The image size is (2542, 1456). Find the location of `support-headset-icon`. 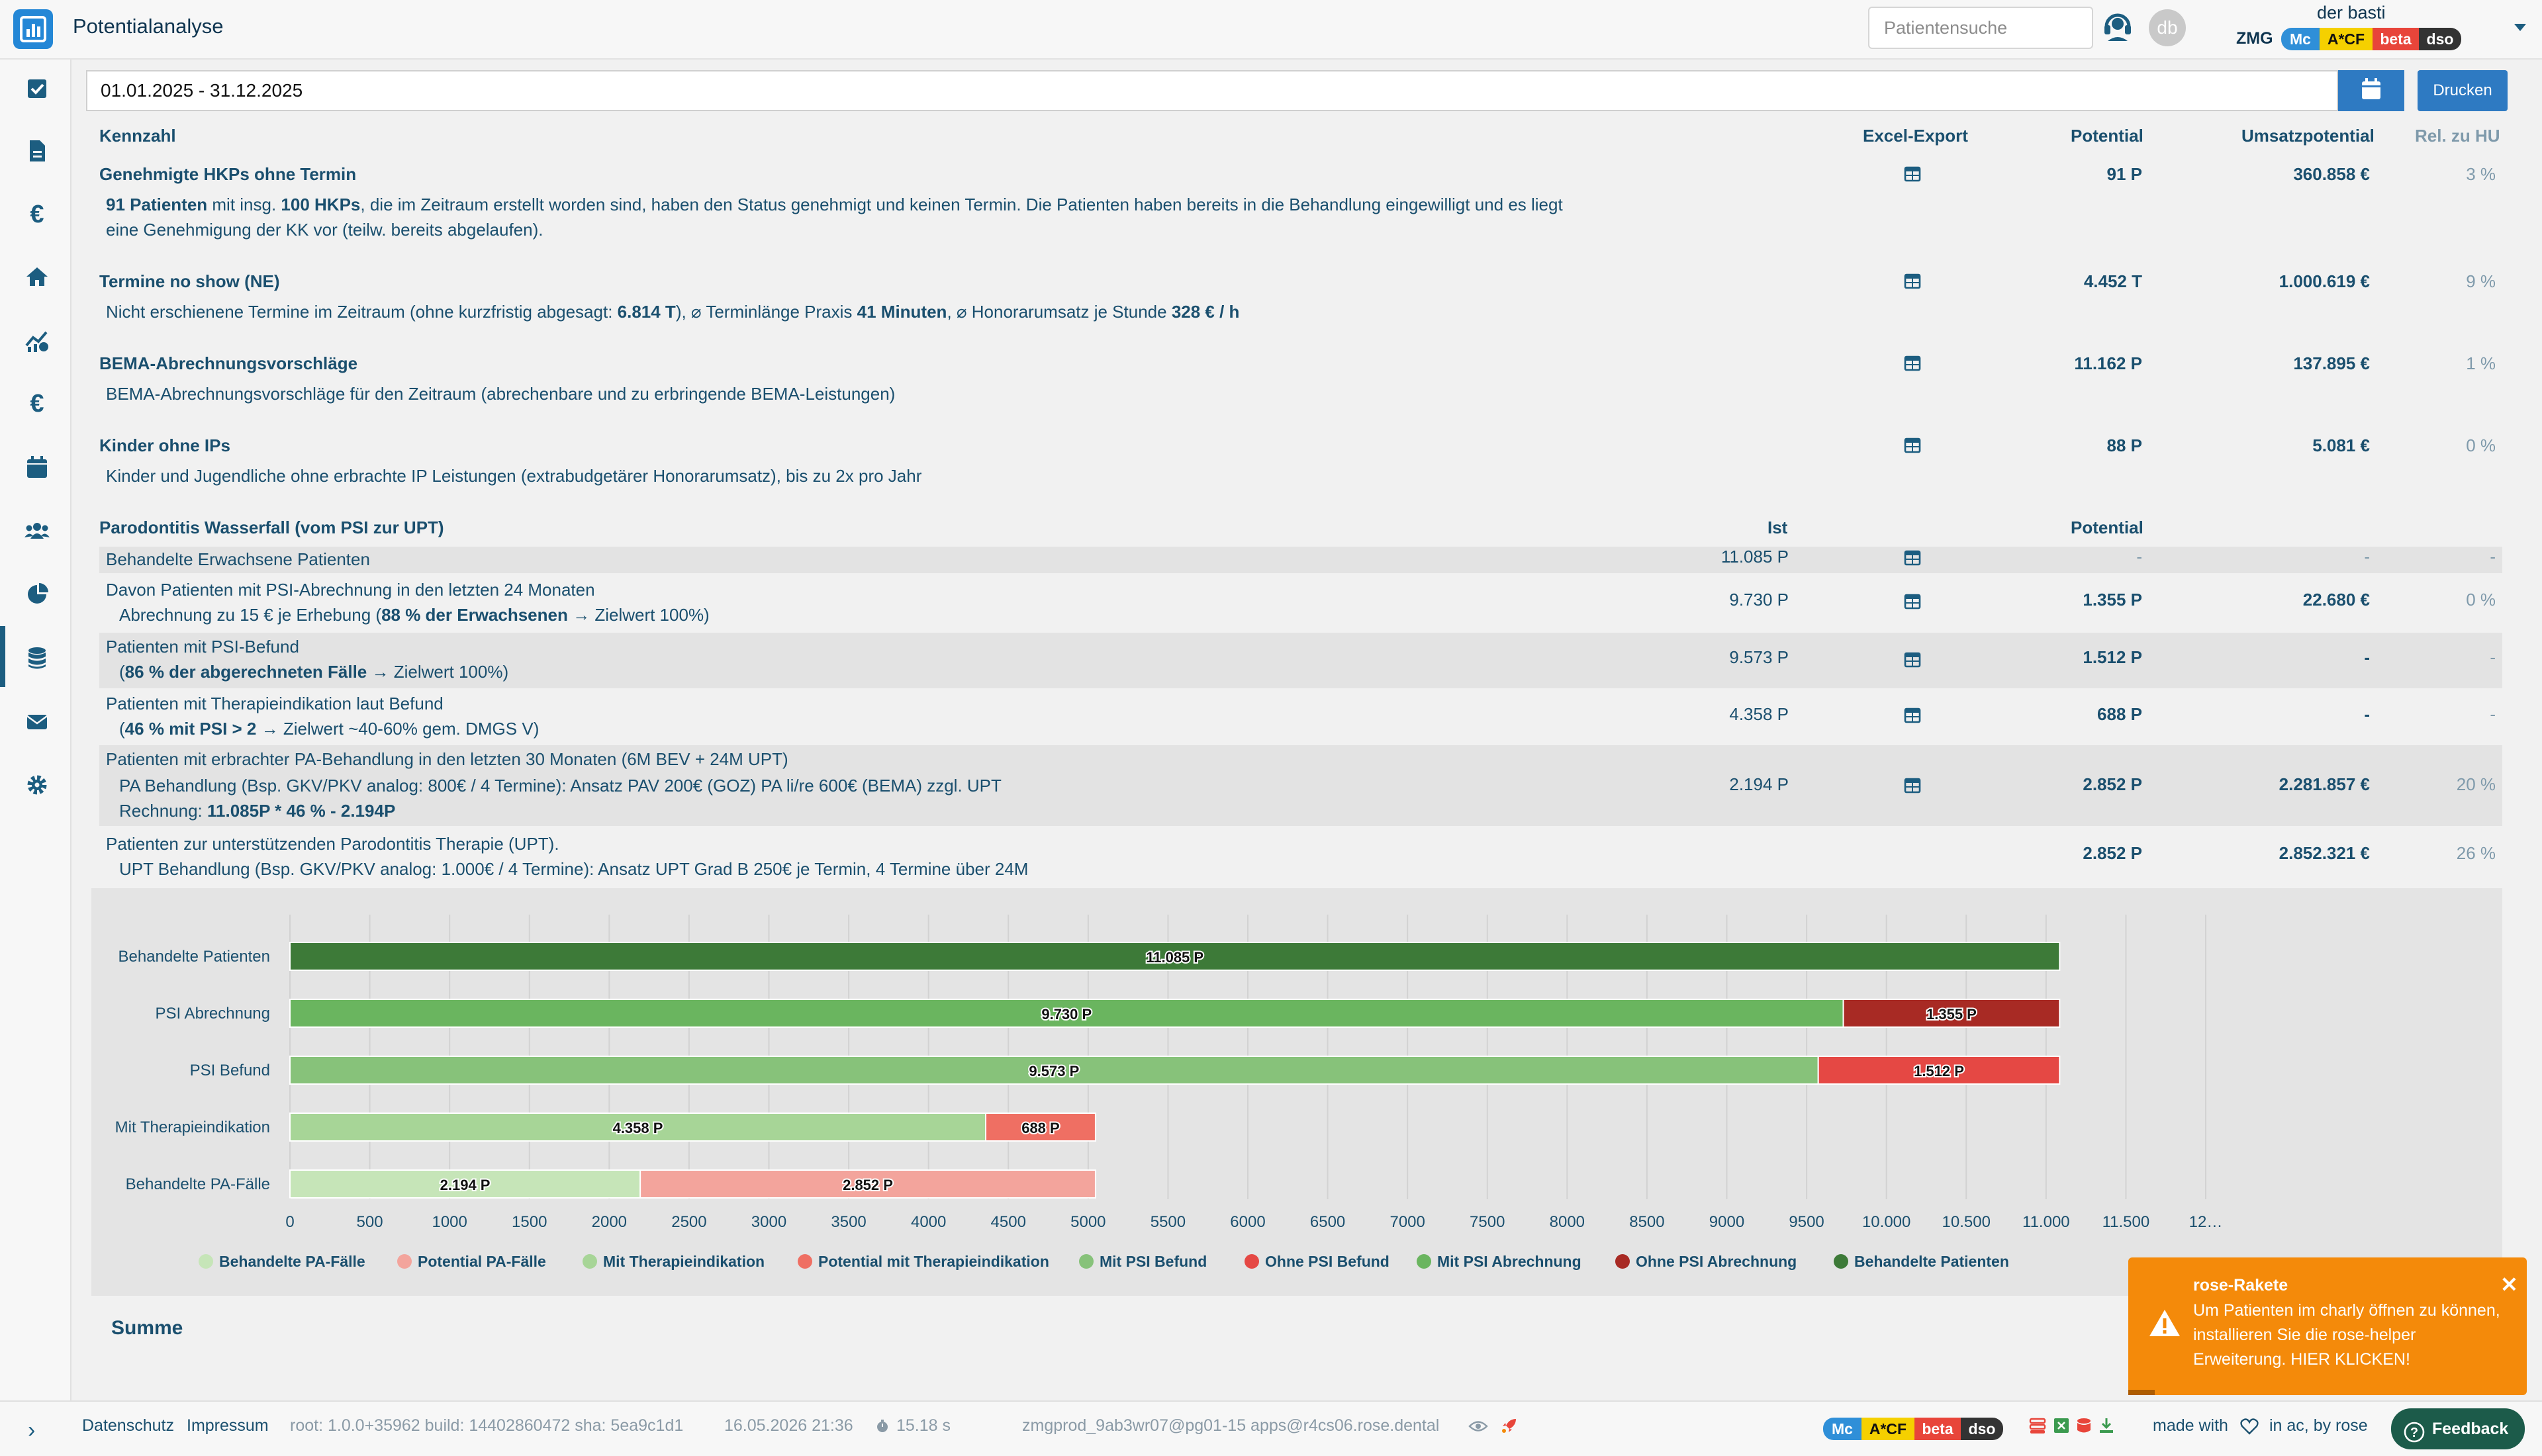

support-headset-icon is located at coordinates (2117, 25).